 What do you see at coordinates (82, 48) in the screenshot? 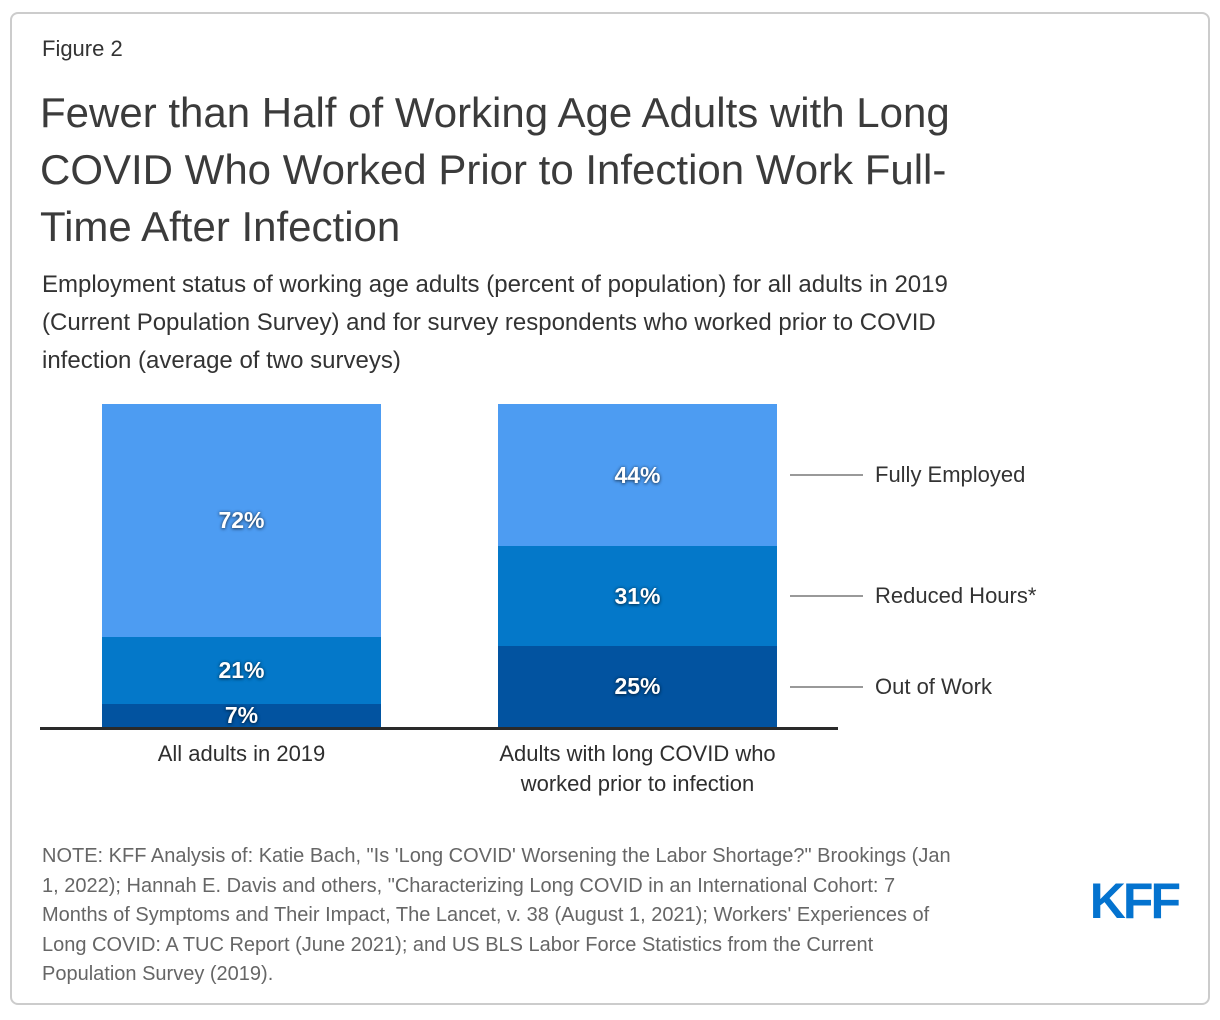
I see `figure-number-label: Figure 2` at bounding box center [82, 48].